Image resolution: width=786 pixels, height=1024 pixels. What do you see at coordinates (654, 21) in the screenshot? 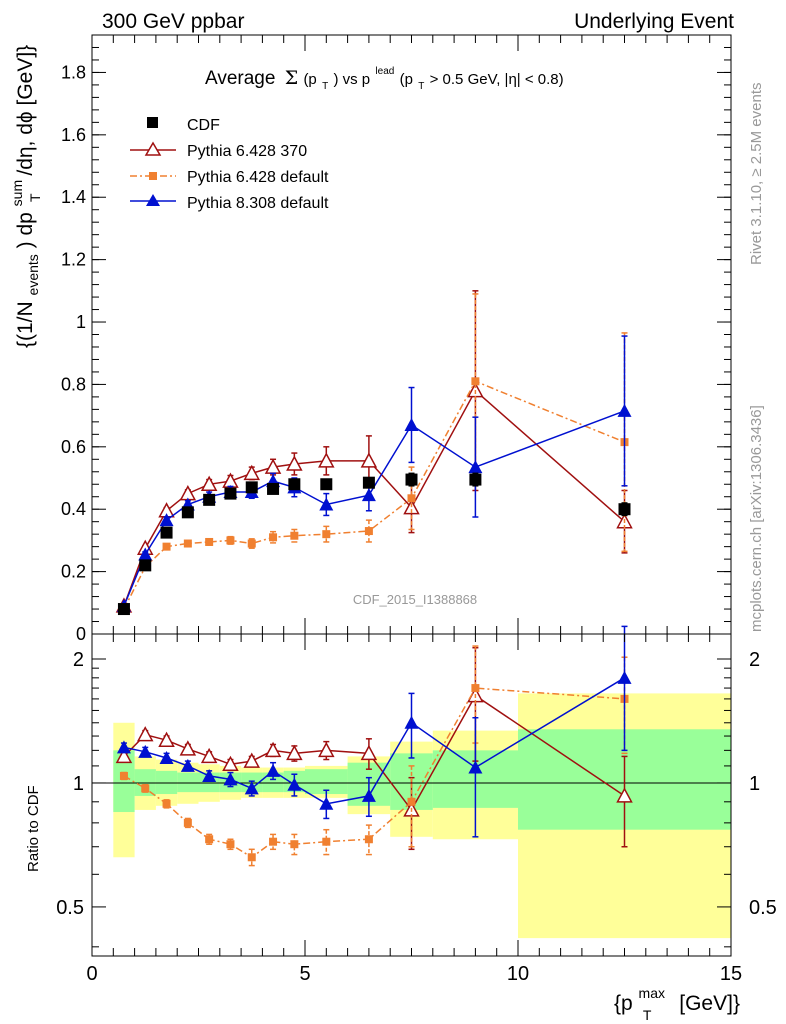
I see `header-right-label: Underlying Event` at bounding box center [654, 21].